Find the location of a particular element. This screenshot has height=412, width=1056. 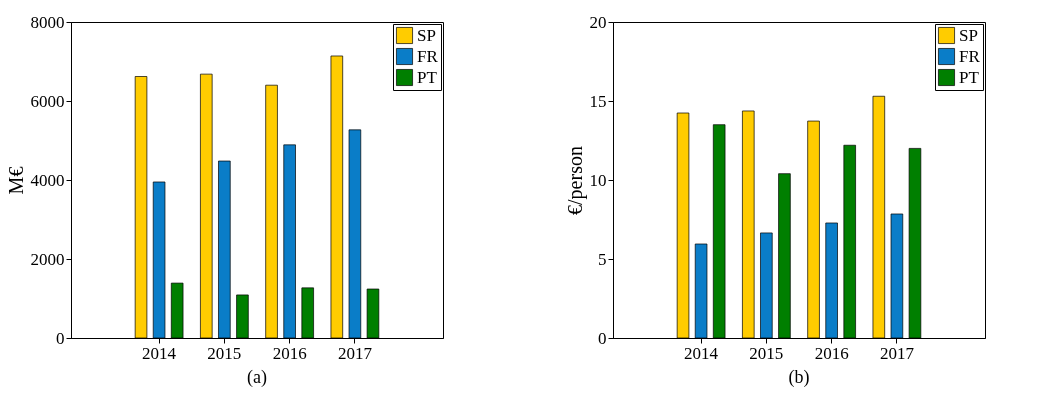

y-tick-label: 2000 is located at coordinates (47, 259).